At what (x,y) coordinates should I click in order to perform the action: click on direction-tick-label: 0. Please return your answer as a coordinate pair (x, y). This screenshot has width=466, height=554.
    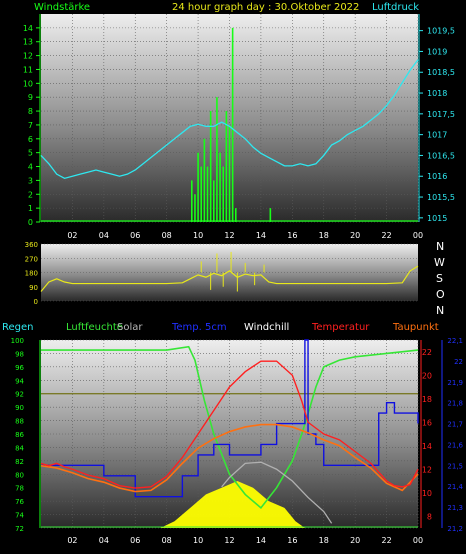
    Looking at the image, I should click on (36, 302).